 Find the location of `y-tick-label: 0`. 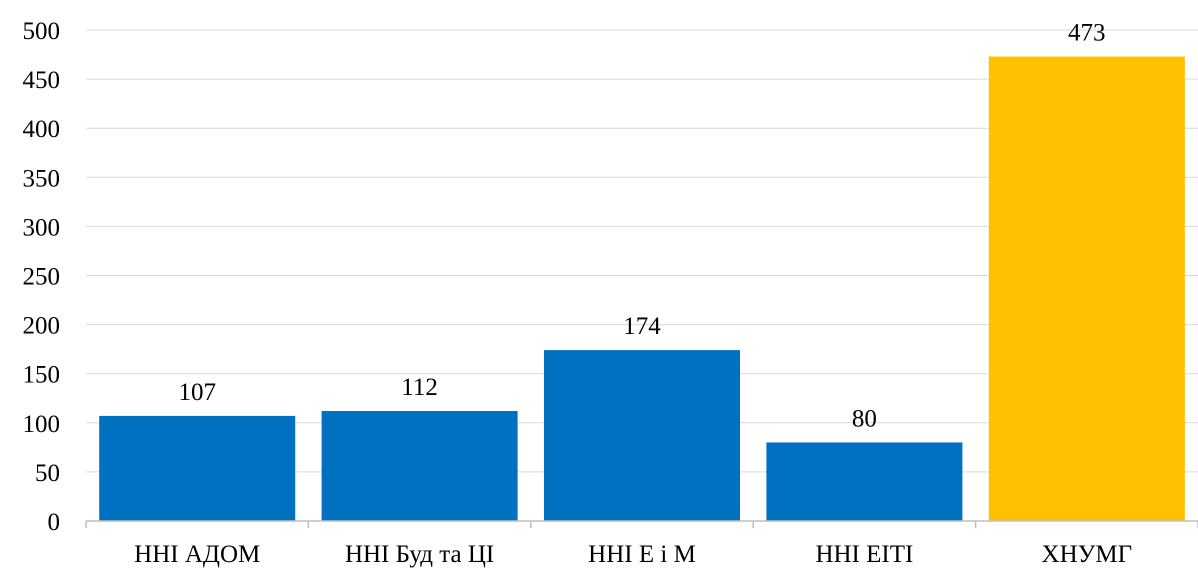

y-tick-label: 0 is located at coordinates (54, 522).